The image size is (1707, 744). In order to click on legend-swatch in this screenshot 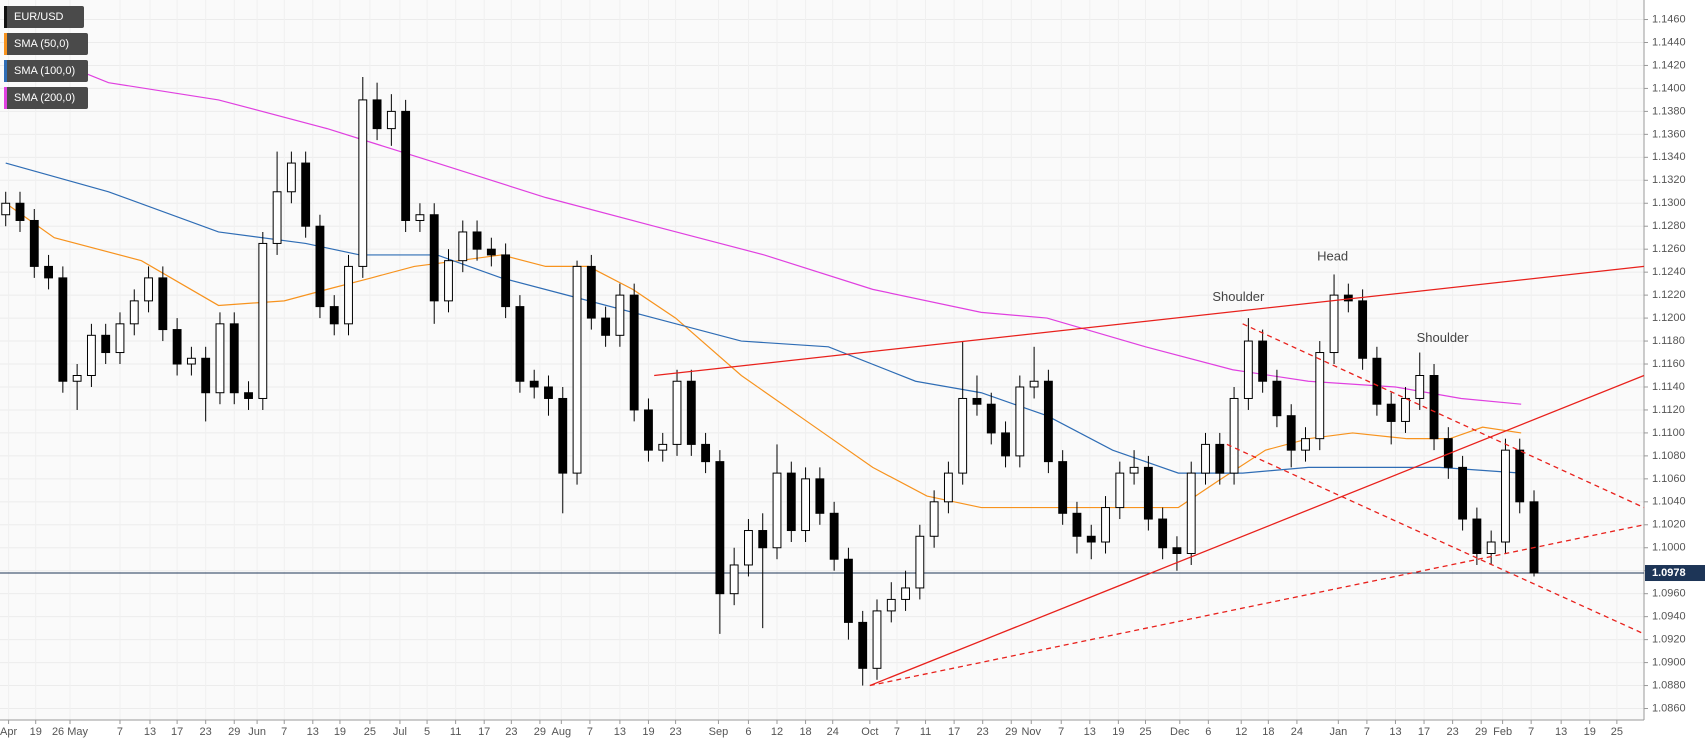, I will do `click(5, 98)`.